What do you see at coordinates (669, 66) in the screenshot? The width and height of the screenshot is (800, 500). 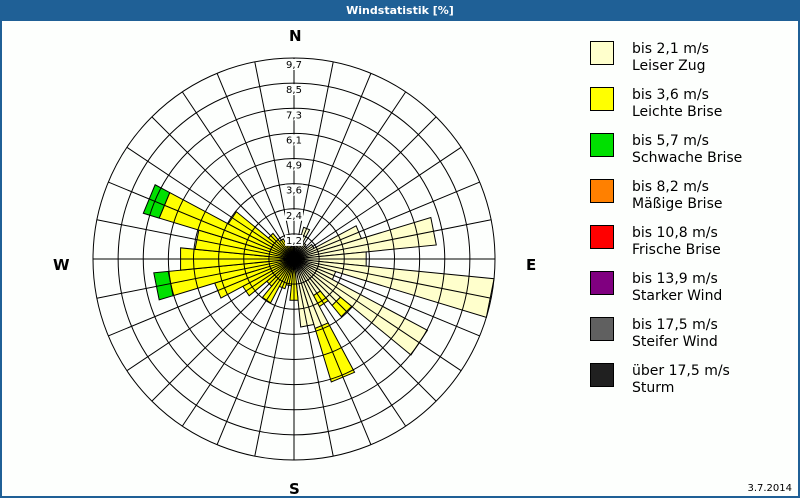 I see `legend-name: Leiser Zug` at bounding box center [669, 66].